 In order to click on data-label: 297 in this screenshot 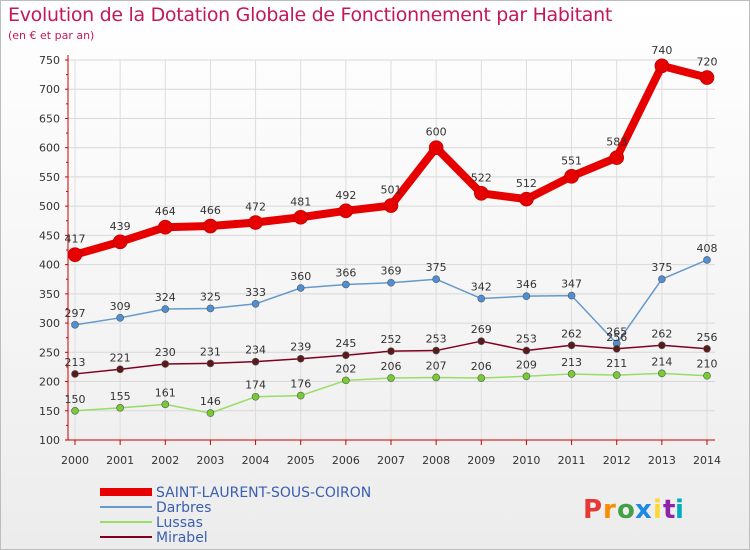, I will do `click(75, 313)`.